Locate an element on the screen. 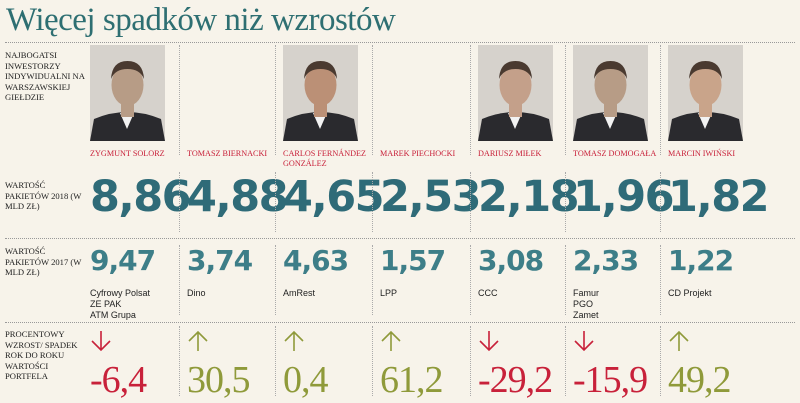 The image size is (800, 403). company-name: Dino is located at coordinates (196, 293).